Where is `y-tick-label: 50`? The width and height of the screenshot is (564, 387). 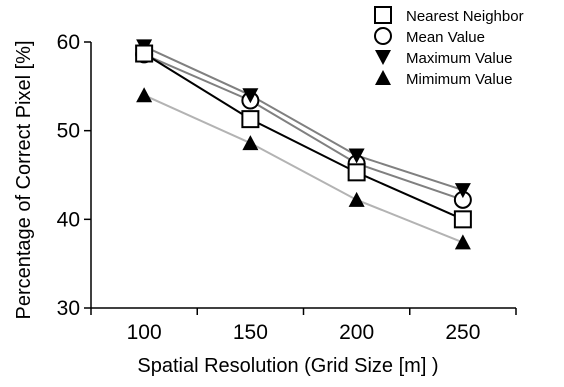 y-tick-label: 50 is located at coordinates (68, 131).